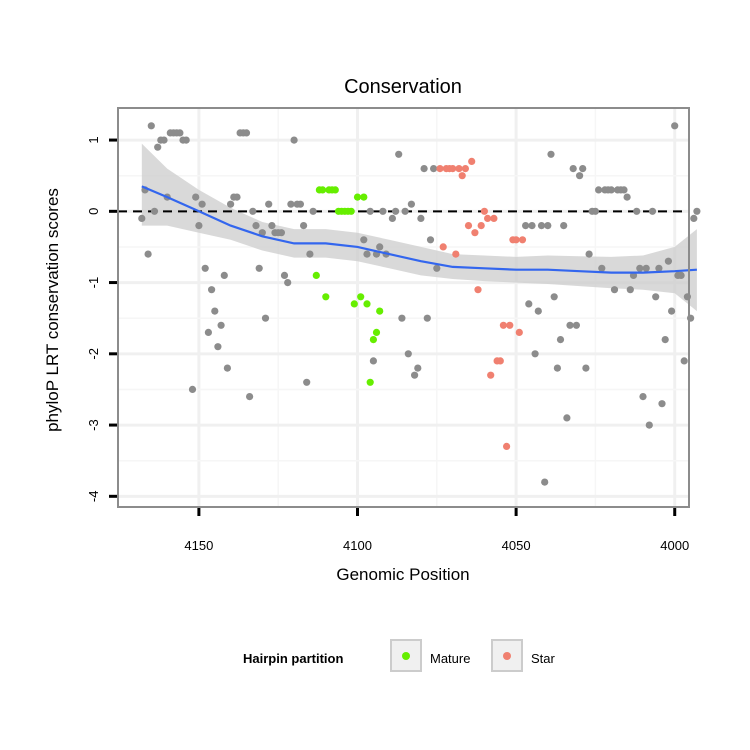  I want to click on y-tick-label: -3, so click(93, 425).